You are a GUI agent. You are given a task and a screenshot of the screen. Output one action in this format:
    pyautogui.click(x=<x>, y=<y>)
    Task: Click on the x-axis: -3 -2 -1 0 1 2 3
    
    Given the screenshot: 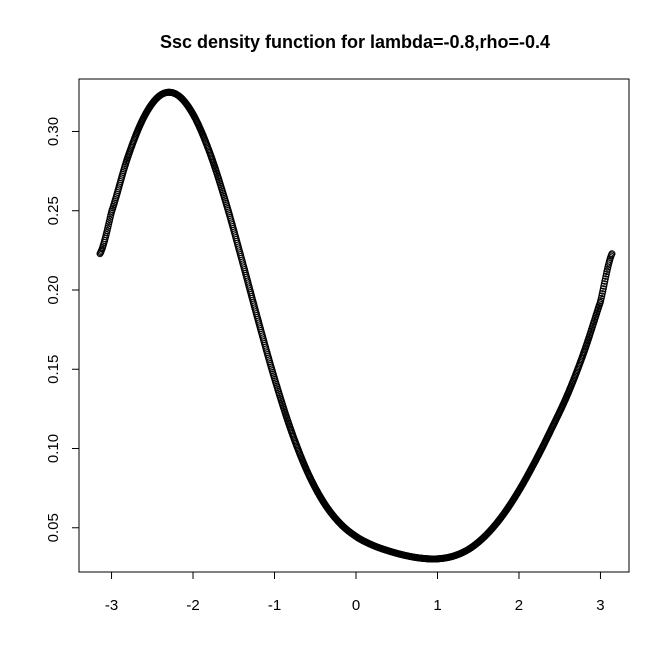 What is the action you would take?
    pyautogui.click(x=355, y=592)
    